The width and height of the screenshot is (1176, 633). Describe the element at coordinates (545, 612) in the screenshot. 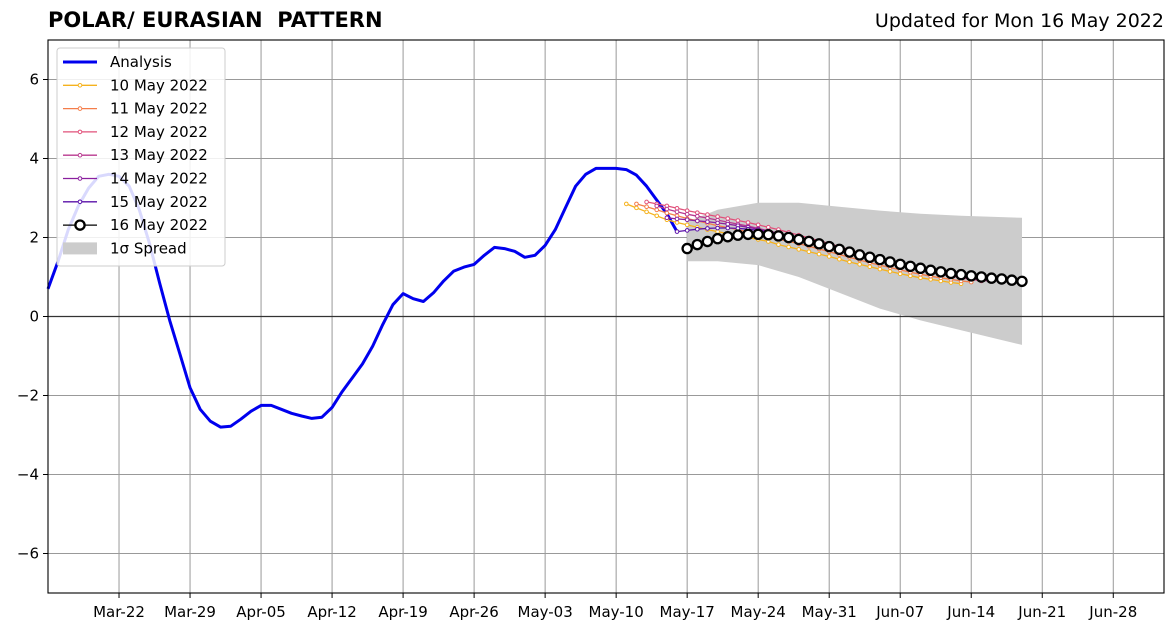

I see `x-tick-label: May-03` at that location.